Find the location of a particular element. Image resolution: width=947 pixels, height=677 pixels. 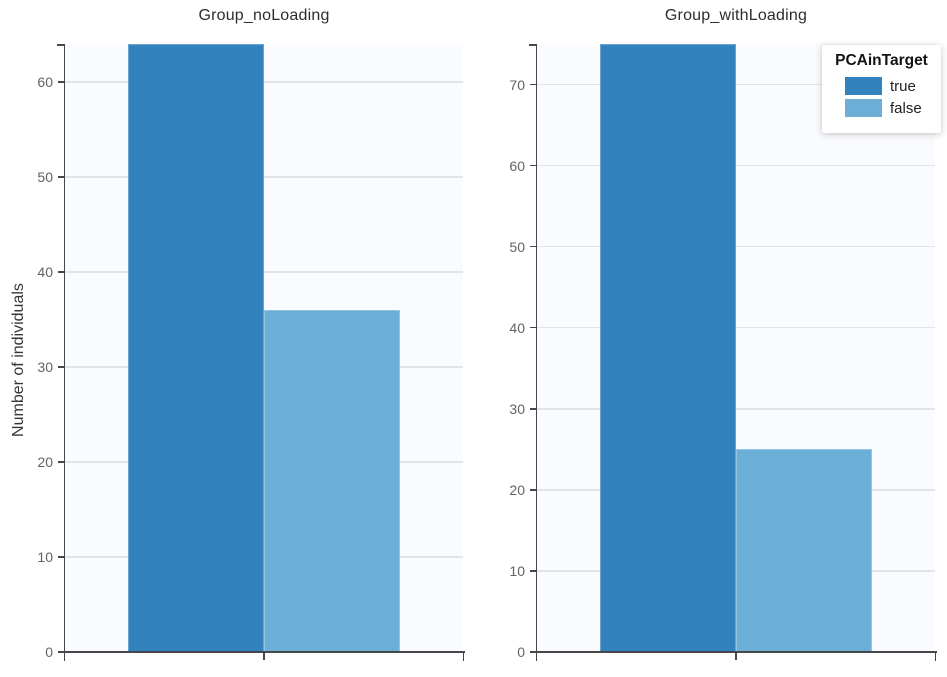

facet-title-with-loading: Group_withLoading is located at coordinates (736, 15).